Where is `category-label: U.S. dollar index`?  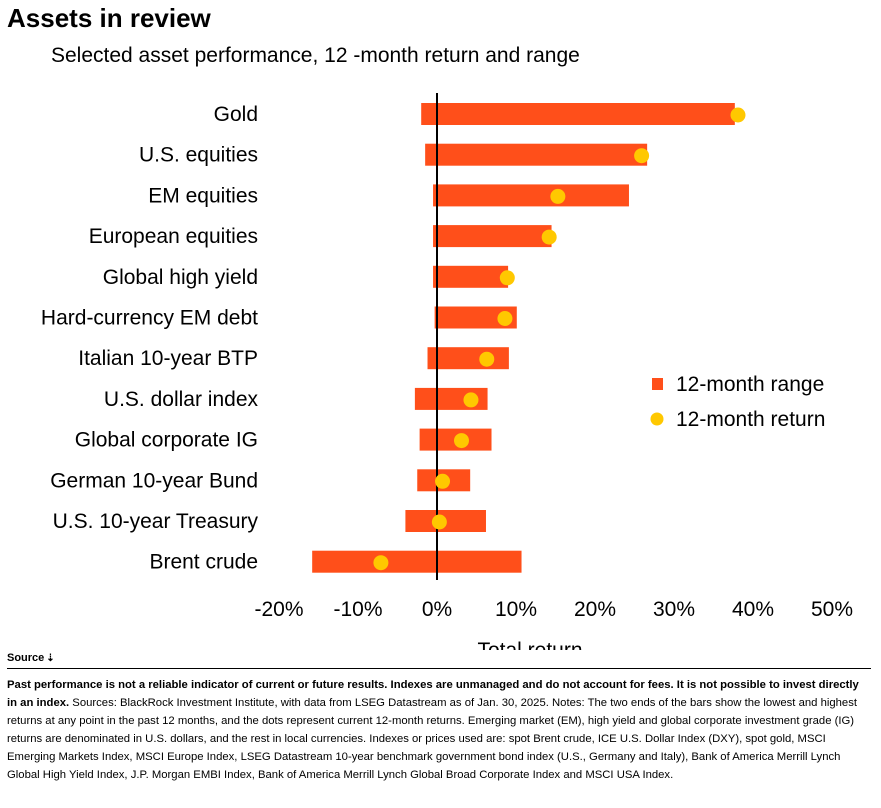
category-label: U.S. dollar index is located at coordinates (181, 399).